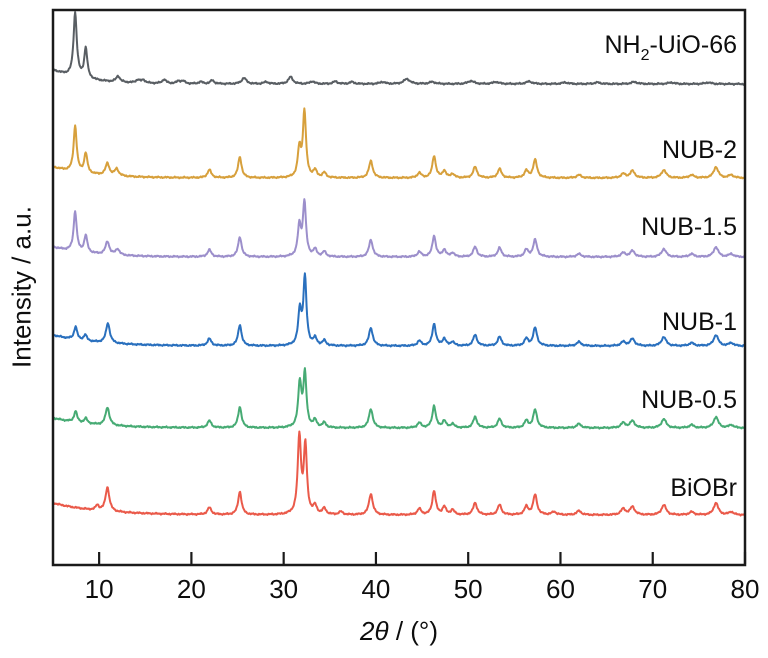 Image resolution: width=768 pixels, height=658 pixels. I want to click on series-label-biobr: BiOBr, so click(703, 488).